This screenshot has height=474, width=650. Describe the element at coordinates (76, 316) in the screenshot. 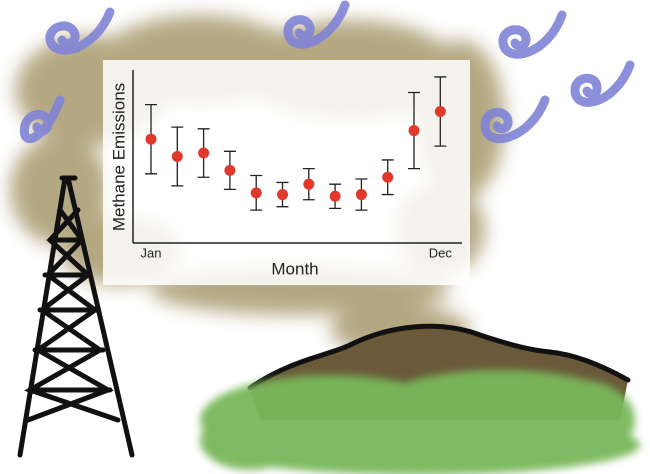

I see `radio-tower` at that location.